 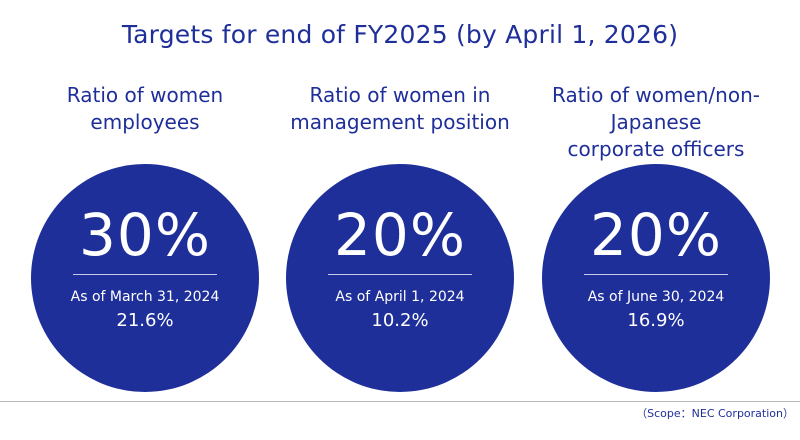 I want to click on metric-label-line2: employees, so click(x=145, y=122).